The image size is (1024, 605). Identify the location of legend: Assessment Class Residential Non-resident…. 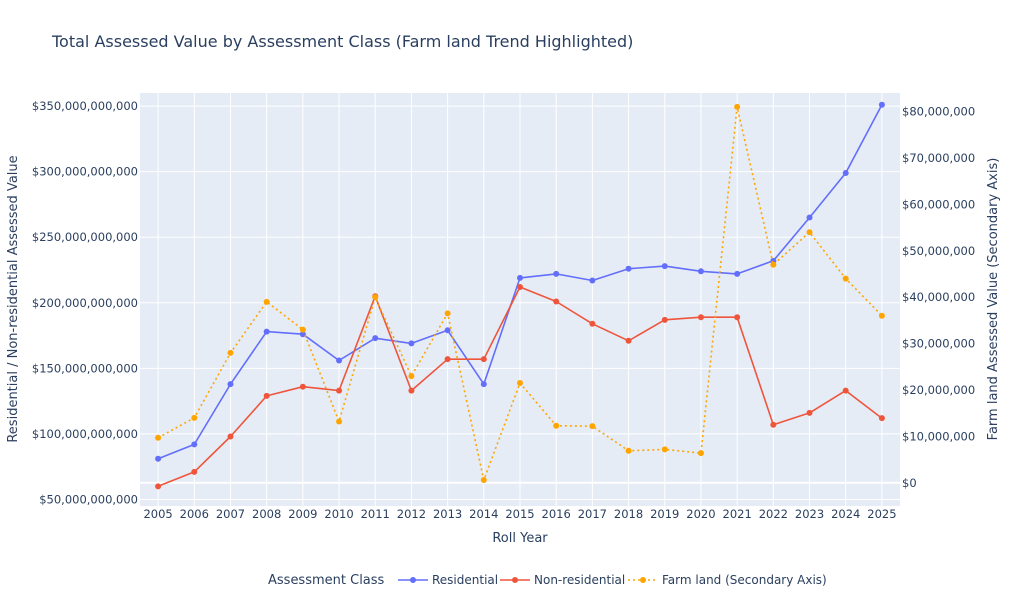
(547, 580).